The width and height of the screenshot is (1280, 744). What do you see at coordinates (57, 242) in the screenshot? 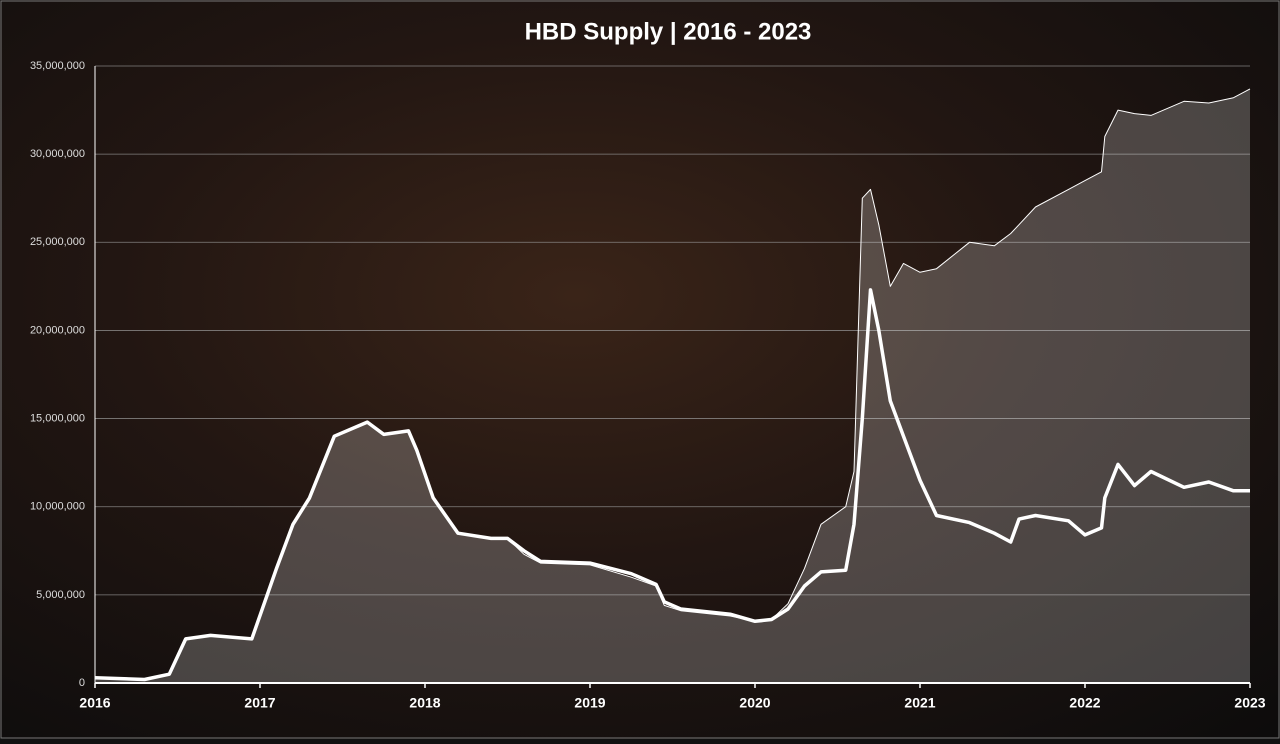
I see `y-tick-label: 25,000,000` at bounding box center [57, 242].